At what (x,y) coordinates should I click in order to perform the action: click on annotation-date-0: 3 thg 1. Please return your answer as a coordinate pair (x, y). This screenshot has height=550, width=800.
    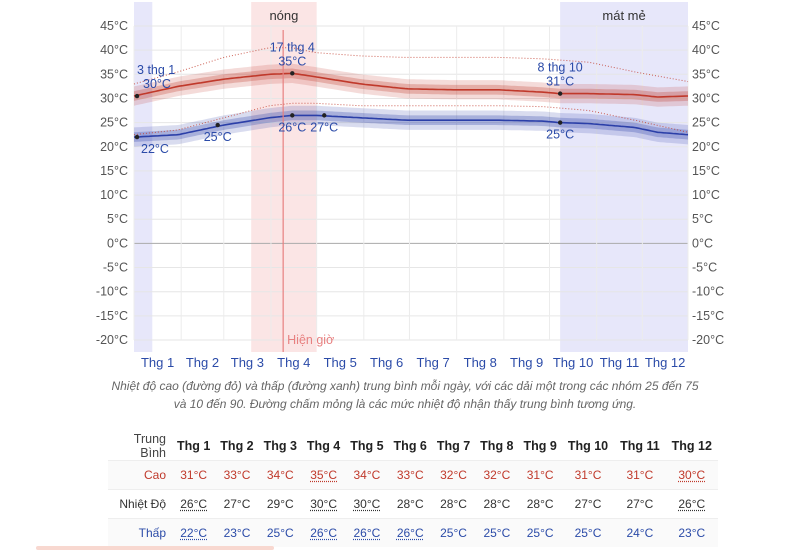
    Looking at the image, I should click on (156, 70).